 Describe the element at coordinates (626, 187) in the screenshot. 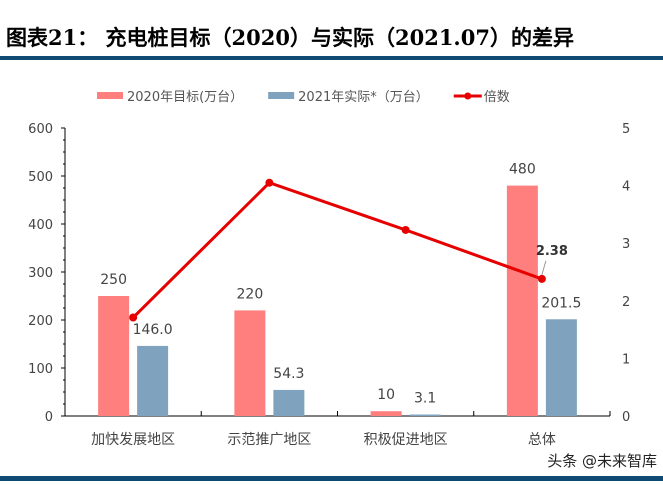

I see `right-tick-label: 4` at that location.